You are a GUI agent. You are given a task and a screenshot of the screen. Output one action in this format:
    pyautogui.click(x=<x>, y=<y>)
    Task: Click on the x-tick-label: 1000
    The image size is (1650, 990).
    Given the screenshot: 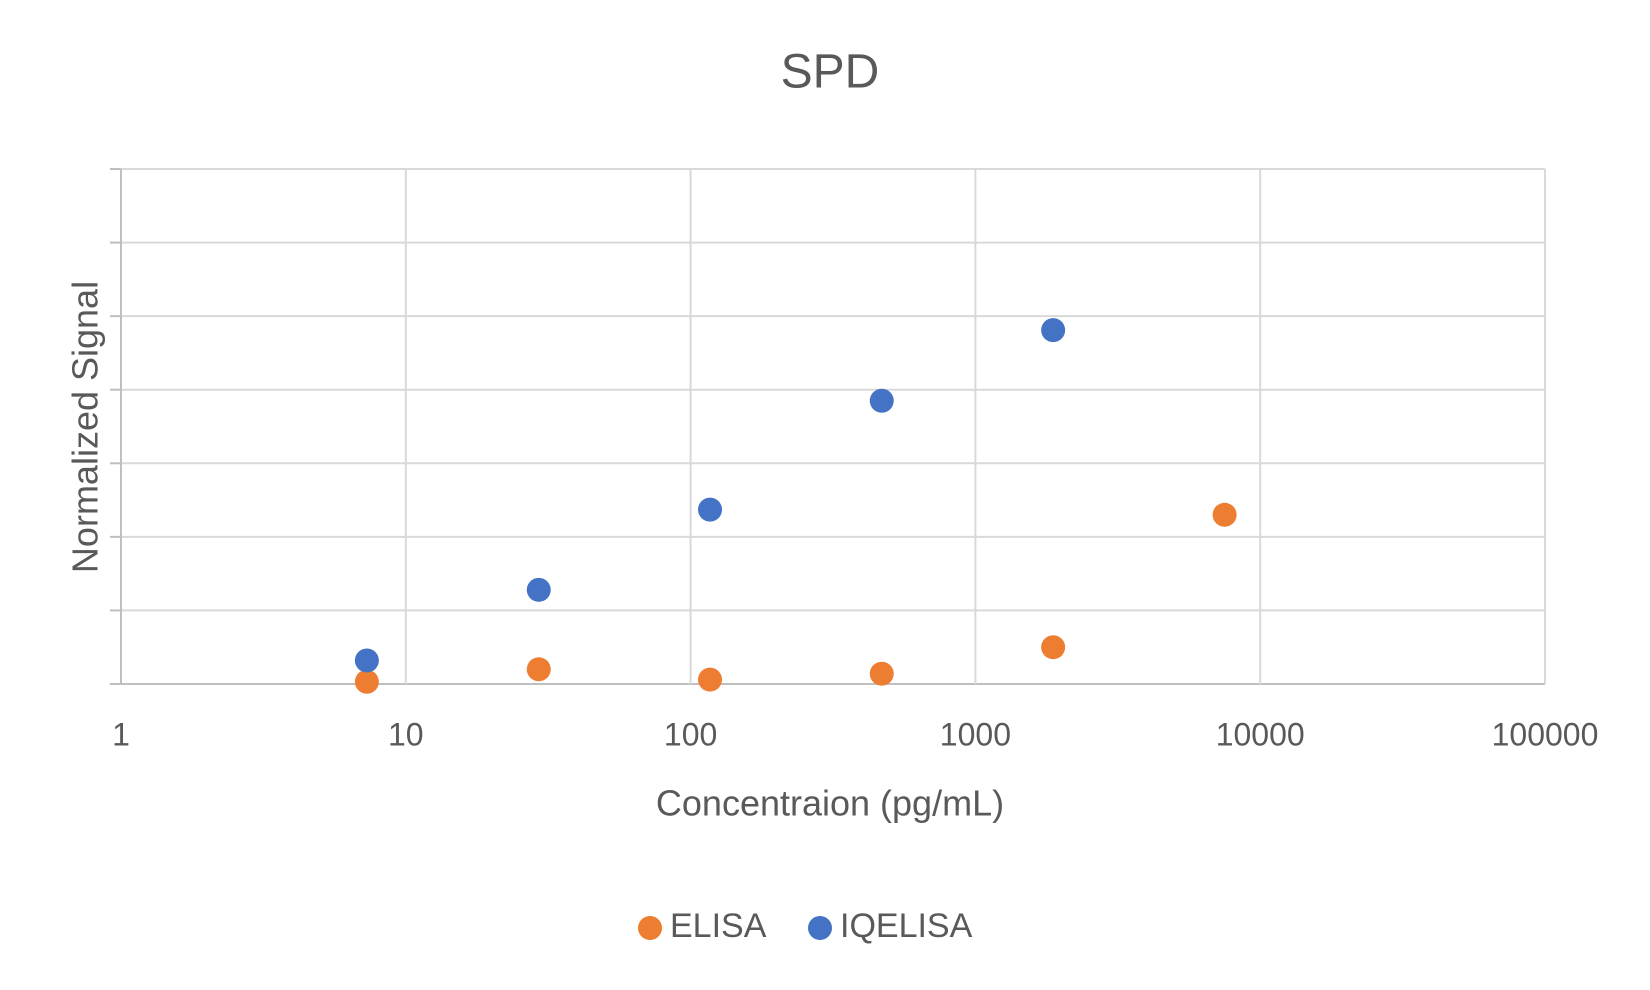 What is the action you would take?
    pyautogui.click(x=975, y=734)
    